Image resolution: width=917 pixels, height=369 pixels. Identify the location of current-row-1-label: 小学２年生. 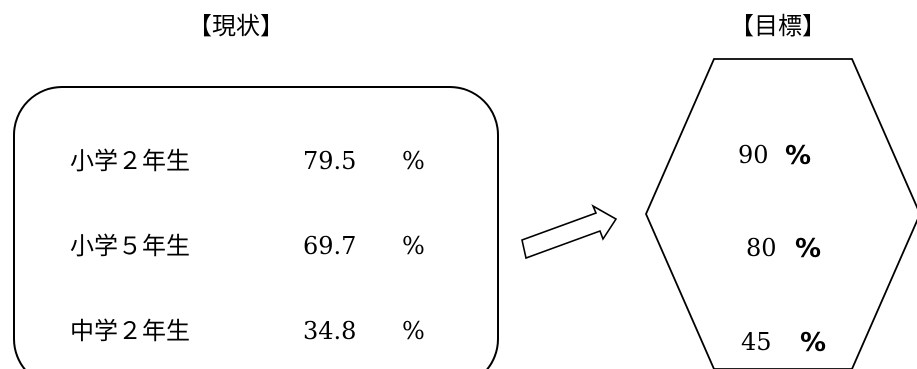
(130, 161).